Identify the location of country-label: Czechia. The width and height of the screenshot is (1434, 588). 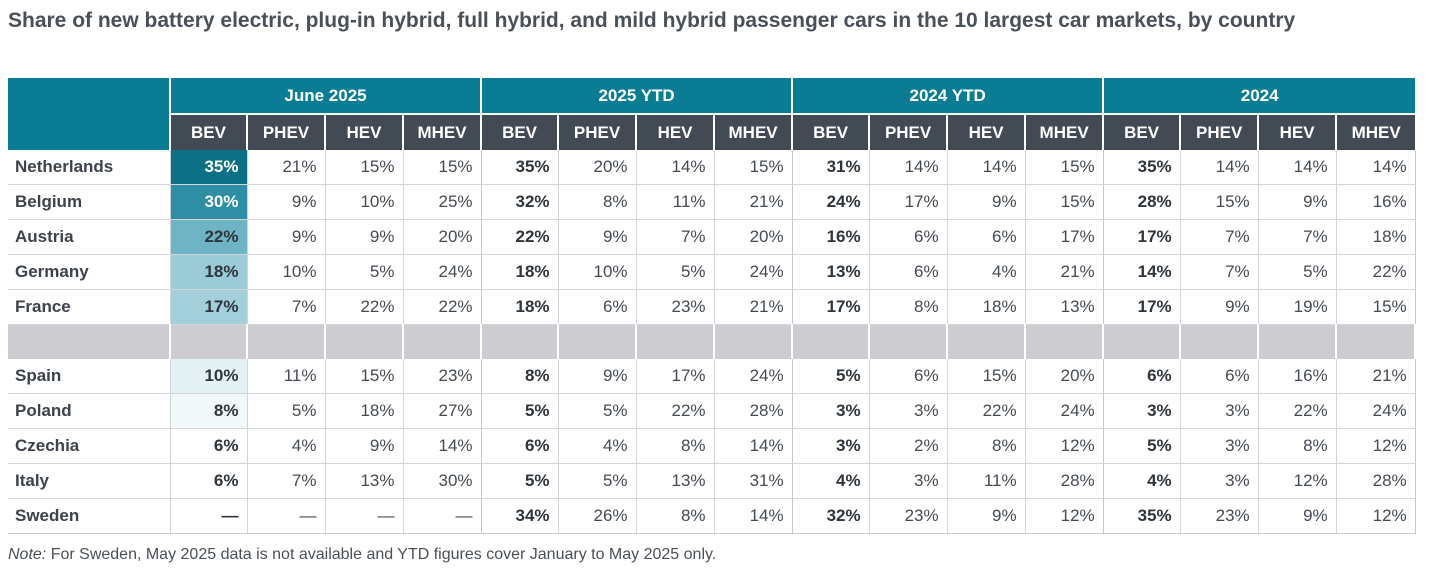
(89, 446).